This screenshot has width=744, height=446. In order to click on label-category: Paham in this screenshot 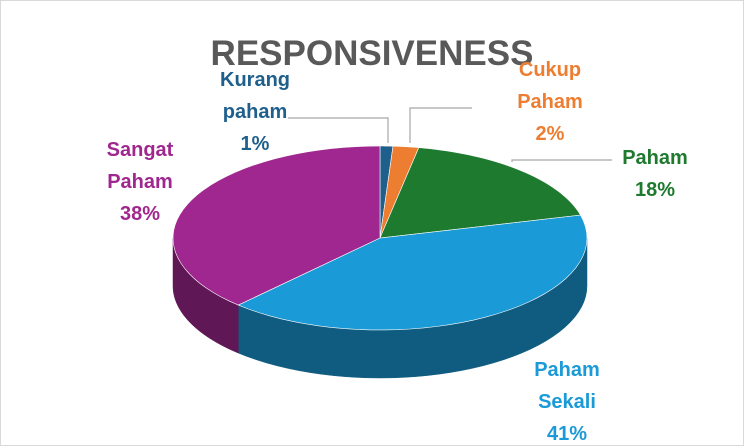, I will do `click(655, 158)`.